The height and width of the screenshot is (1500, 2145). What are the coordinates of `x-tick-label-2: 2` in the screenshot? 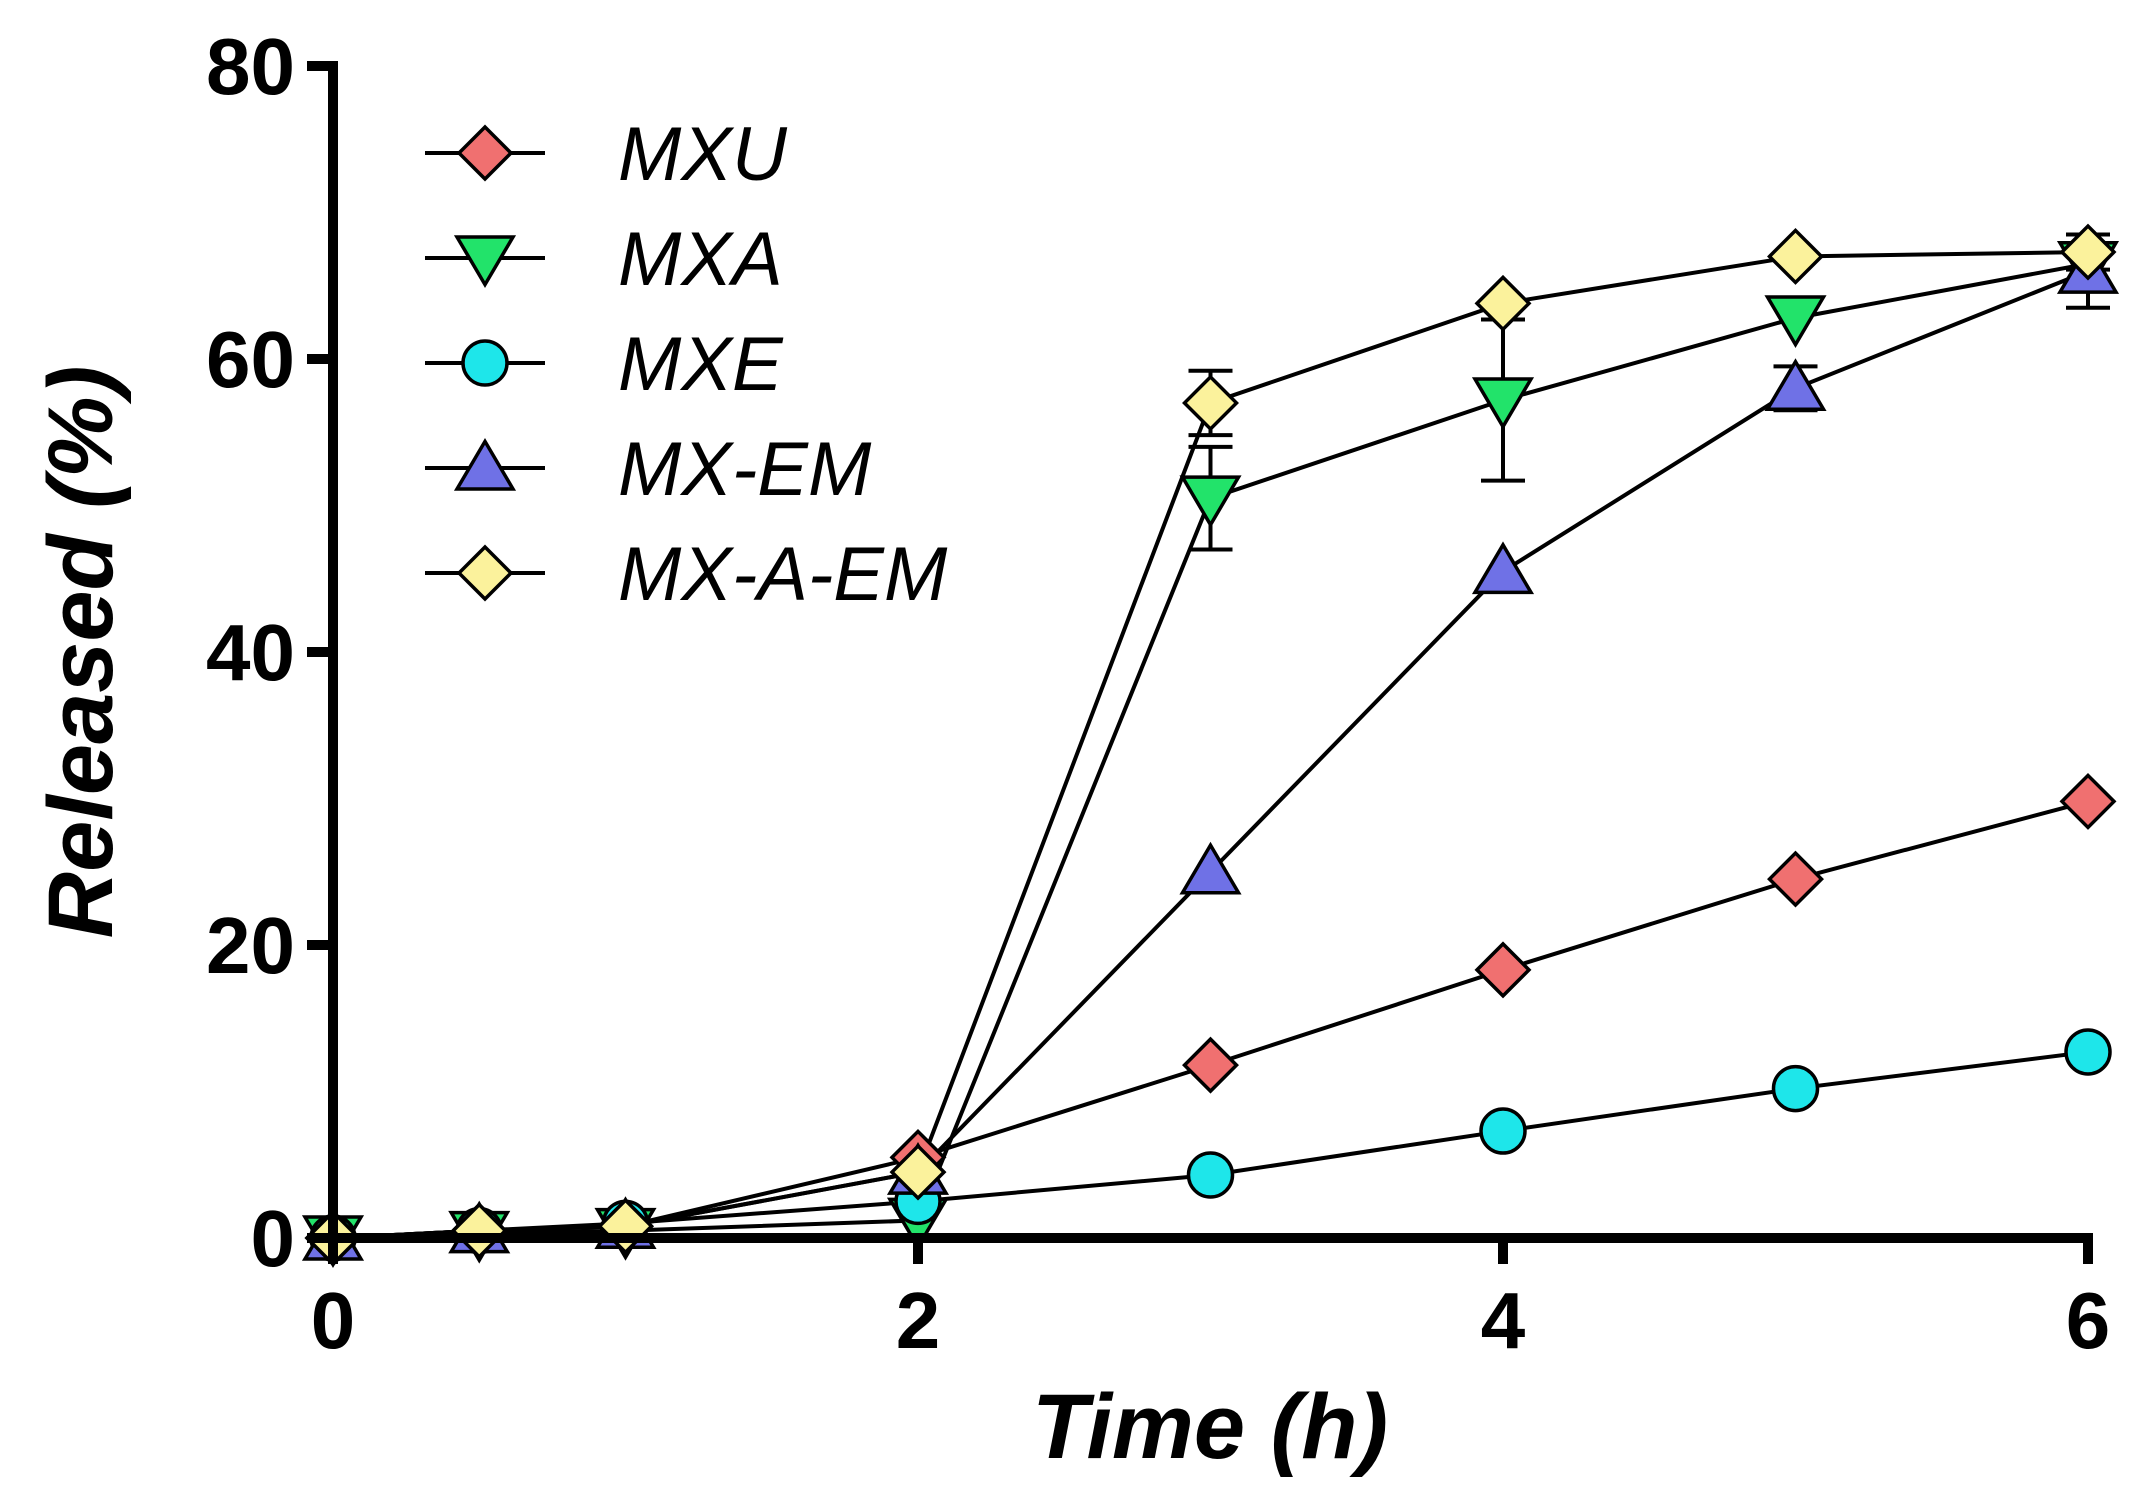 It's located at (918, 1320).